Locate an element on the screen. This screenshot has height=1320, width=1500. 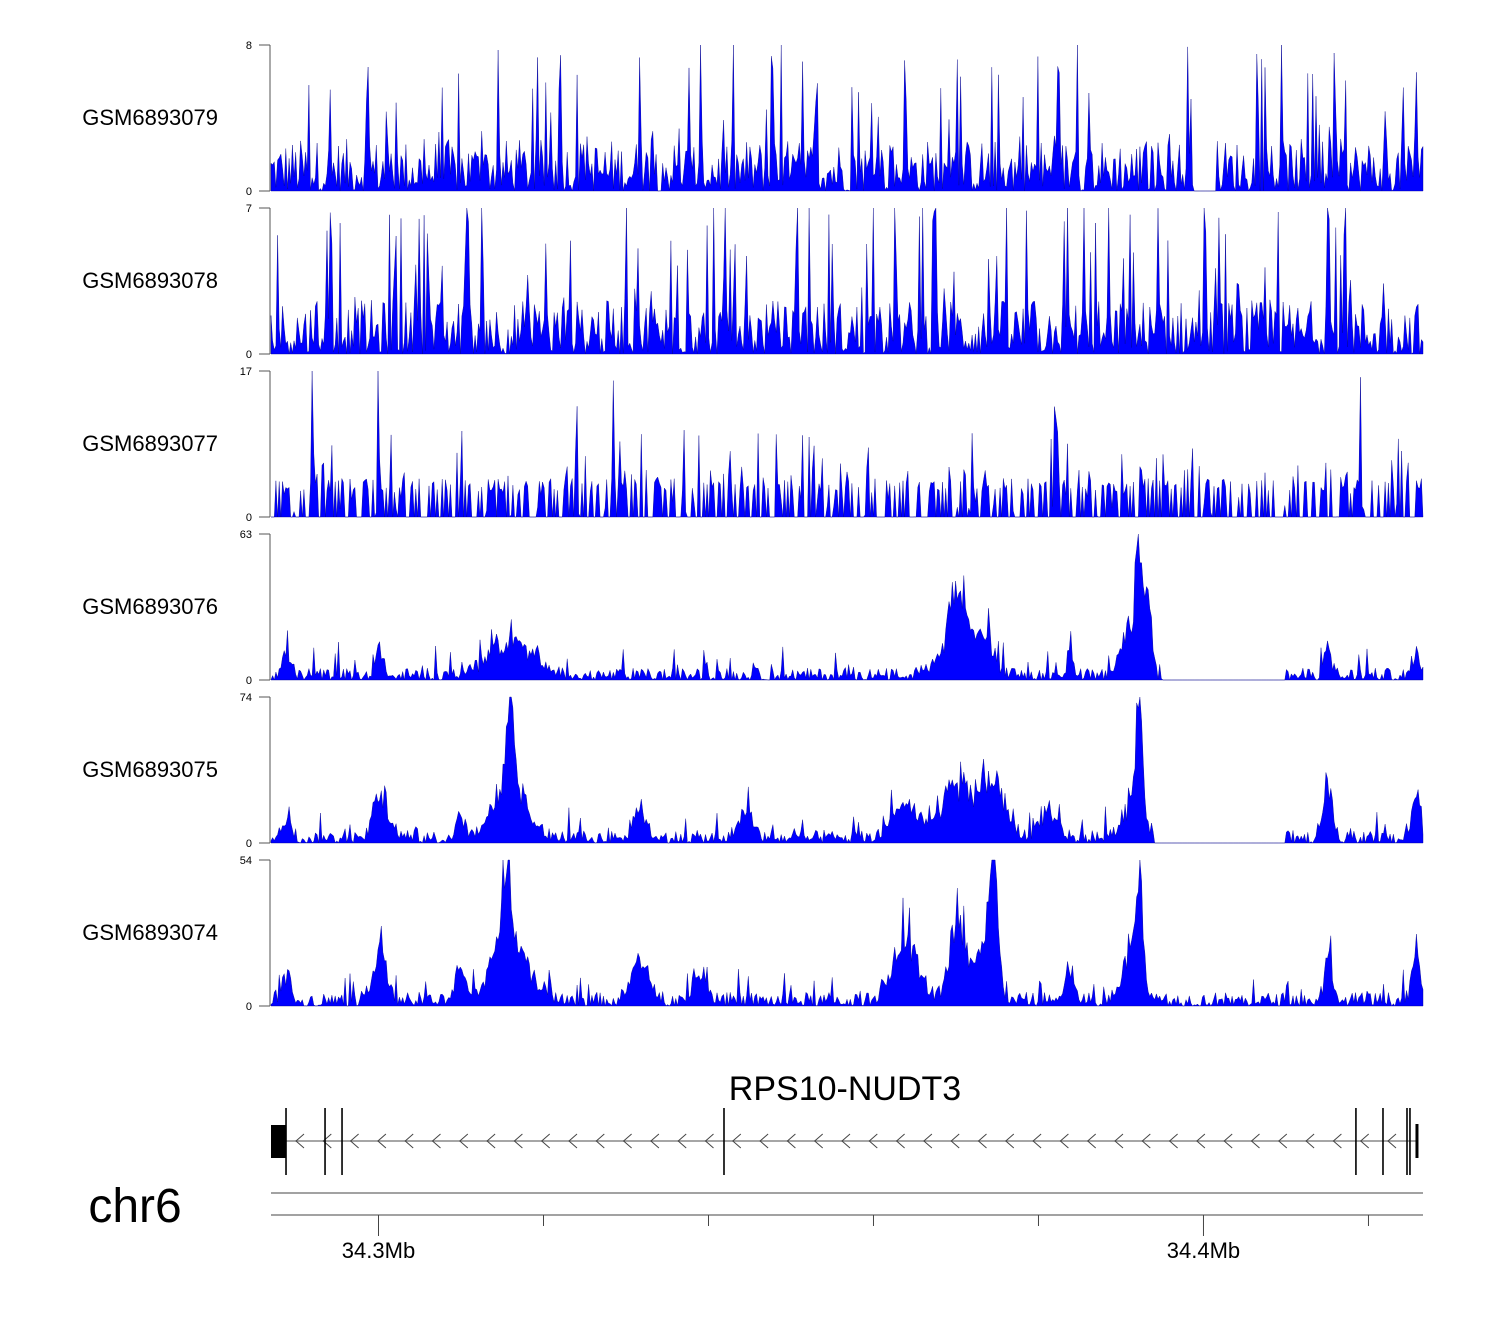
gene-name-label: RPS10-NUDT3 is located at coordinates (845, 1089).